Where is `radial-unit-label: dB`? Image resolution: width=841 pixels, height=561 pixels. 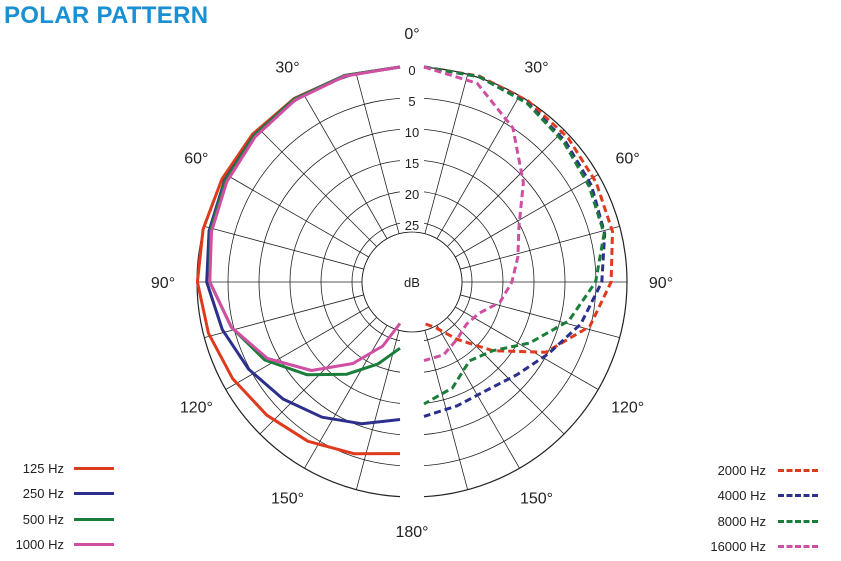 radial-unit-label: dB is located at coordinates (412, 282).